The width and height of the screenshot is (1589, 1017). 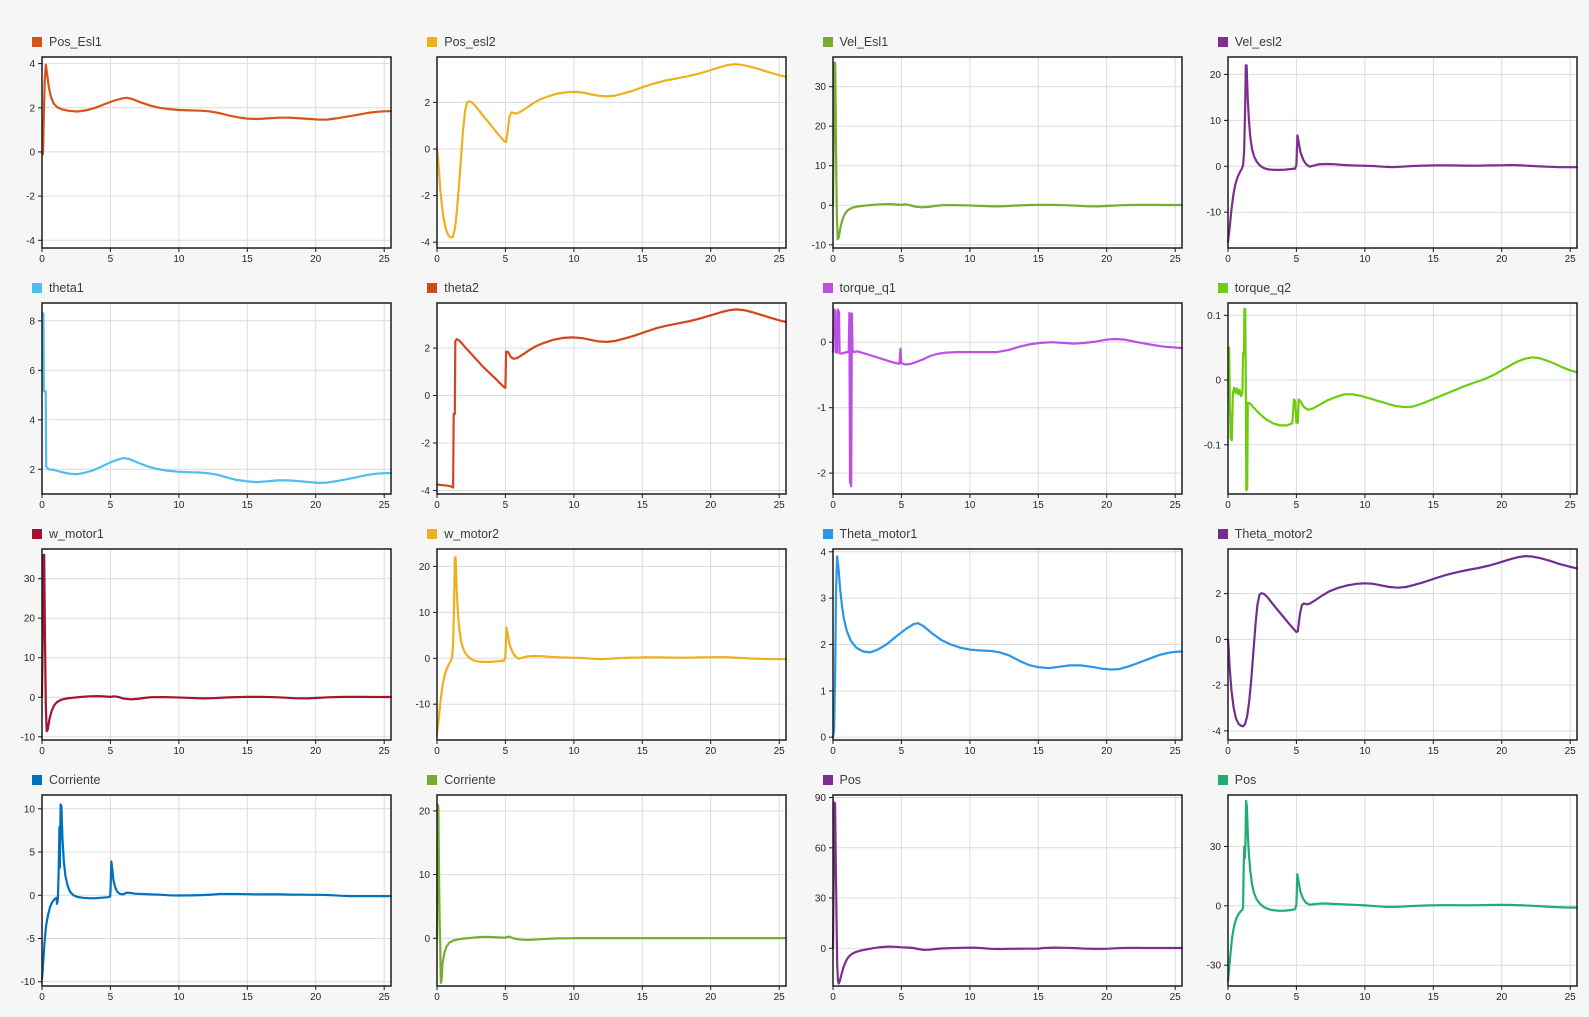 What do you see at coordinates (1245, 780) in the screenshot?
I see `legend-label: Pos` at bounding box center [1245, 780].